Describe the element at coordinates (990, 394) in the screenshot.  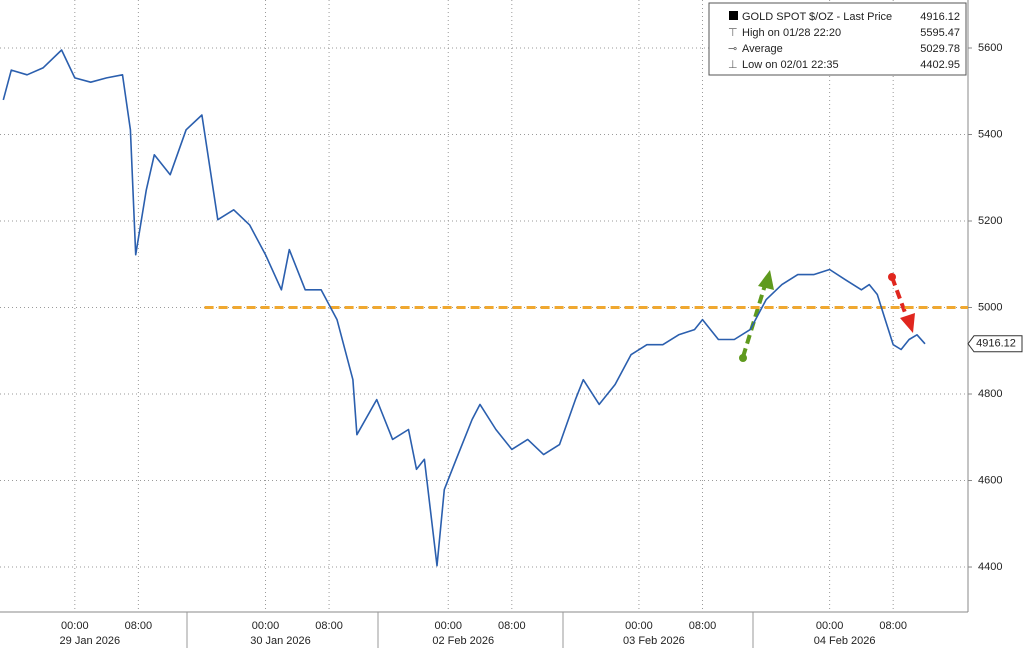
I see `y-tick-label: 4800` at that location.